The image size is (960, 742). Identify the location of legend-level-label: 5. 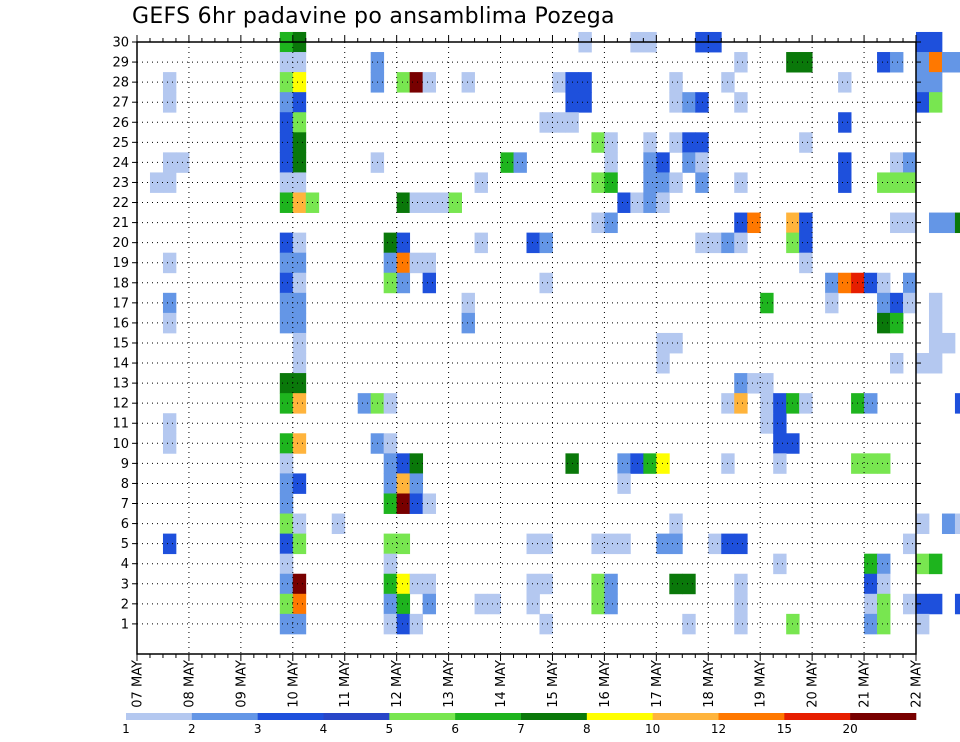
(390, 729).